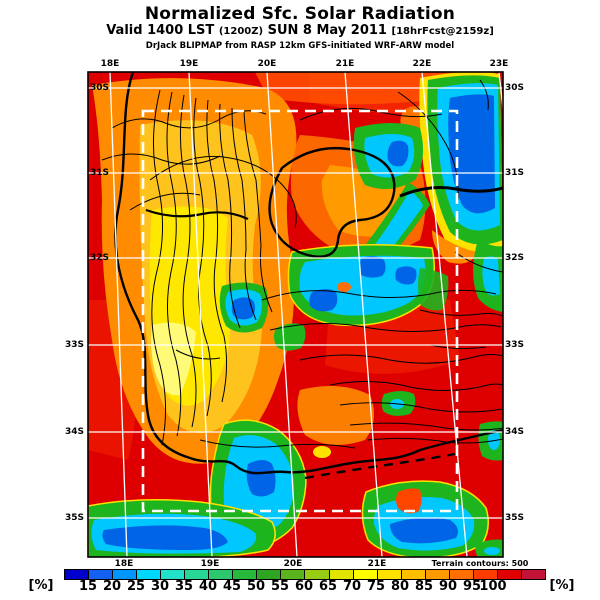  I want to click on lon-label-bottom-18e: 18E, so click(124, 564).